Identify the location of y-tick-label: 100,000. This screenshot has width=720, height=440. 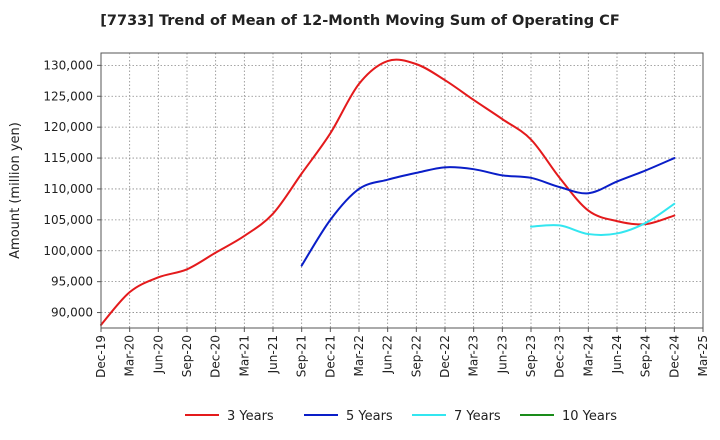
(68, 251).